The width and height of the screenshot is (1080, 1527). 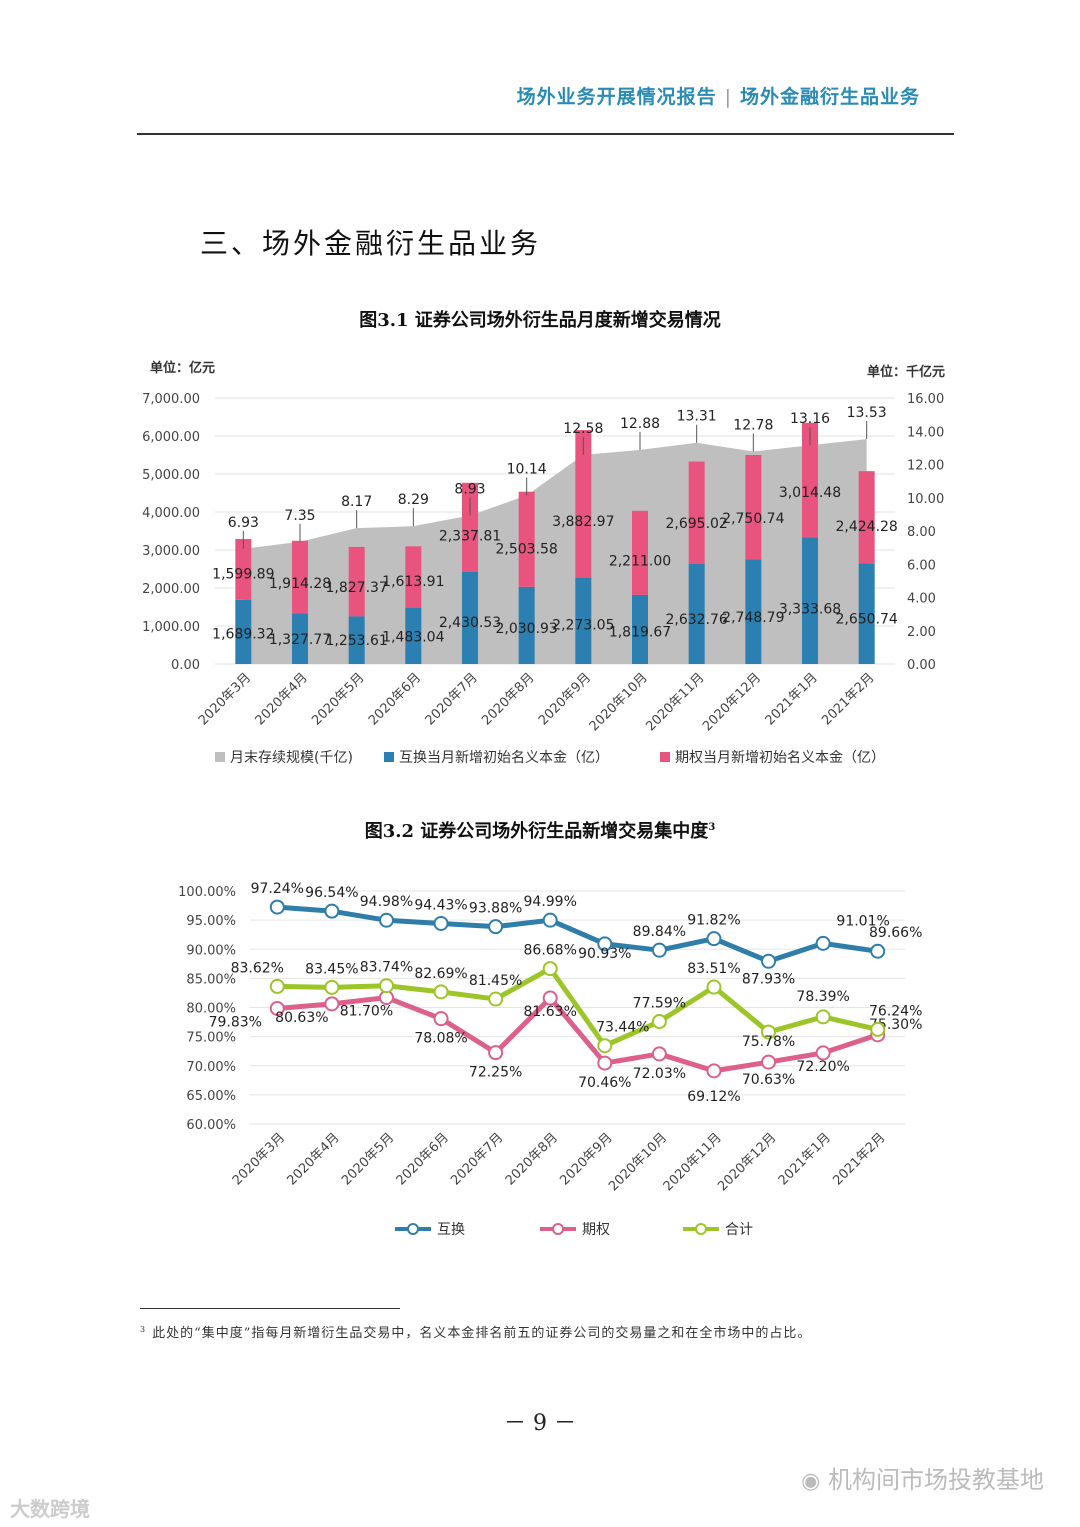 I want to click on point-value-label: 82.69%, so click(x=440, y=974).